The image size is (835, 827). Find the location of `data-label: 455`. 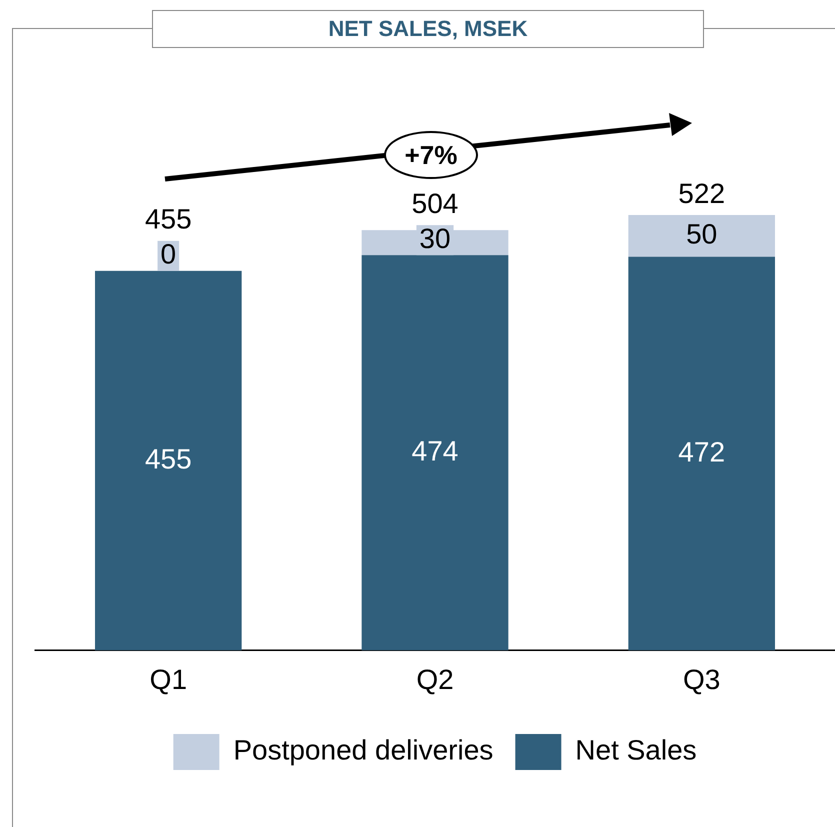

data-label: 455 is located at coordinates (168, 458).